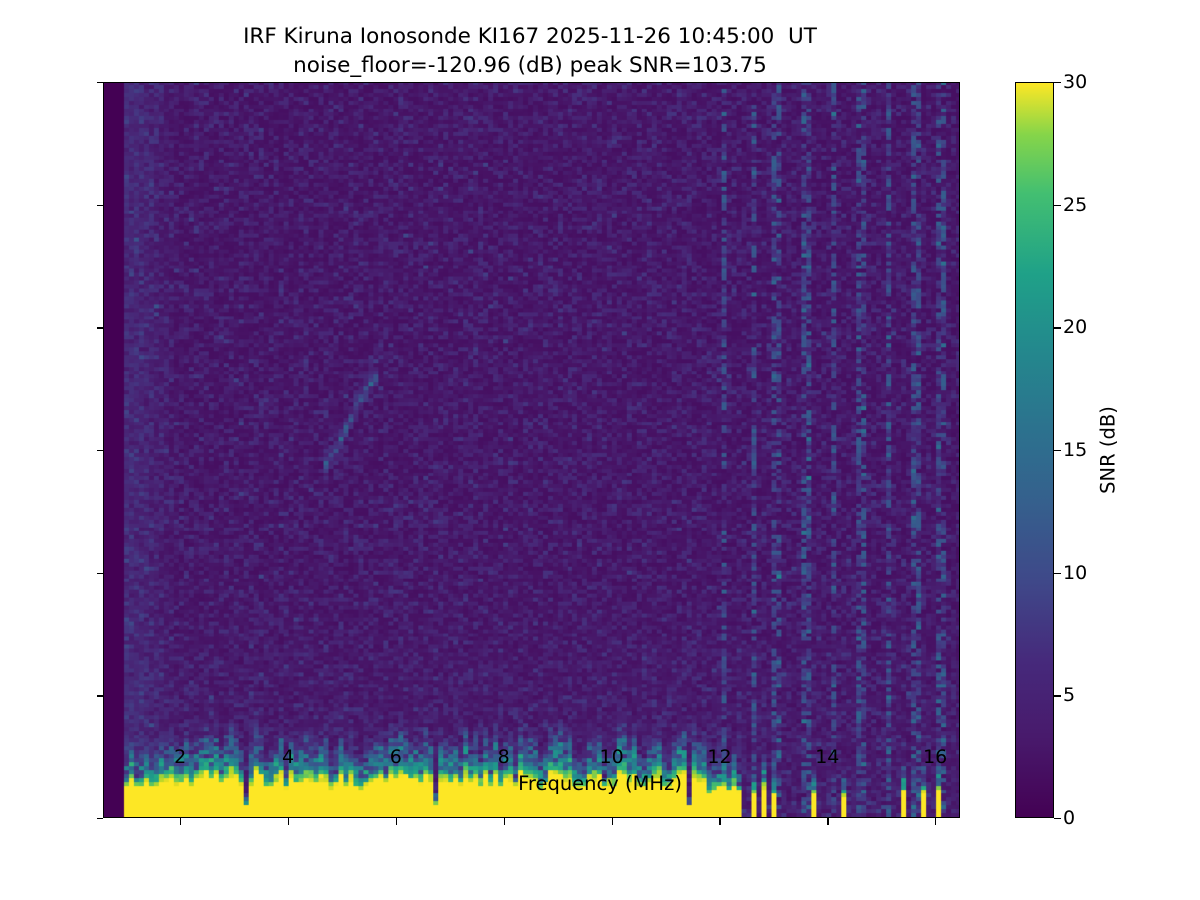 This screenshot has width=1200, height=900. Describe the element at coordinates (503, 757) in the screenshot. I see `x-tick-label: 8` at that location.